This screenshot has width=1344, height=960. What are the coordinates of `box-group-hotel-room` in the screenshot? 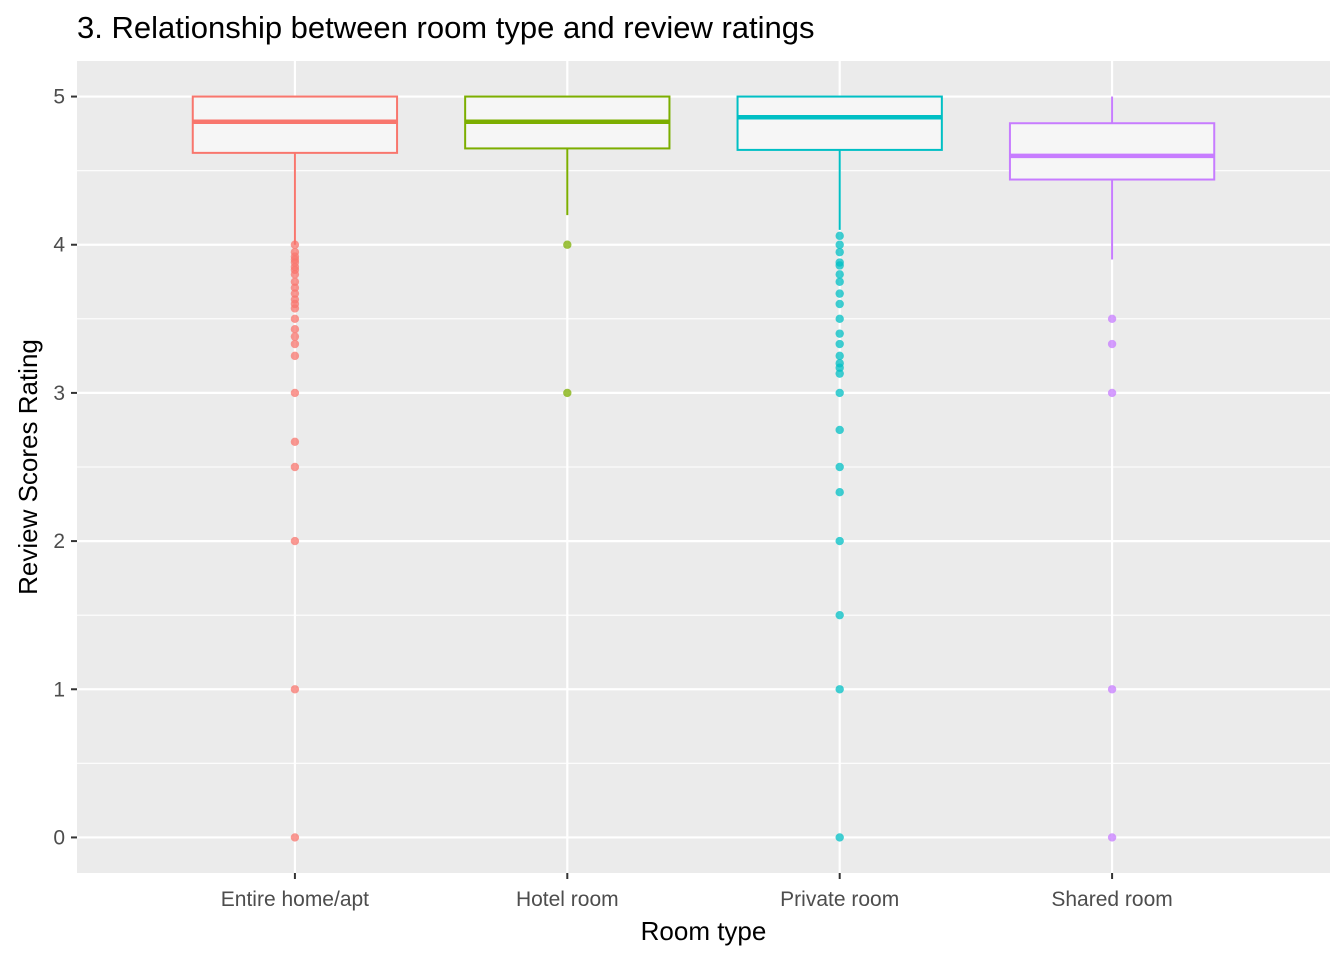 It's located at (567, 246).